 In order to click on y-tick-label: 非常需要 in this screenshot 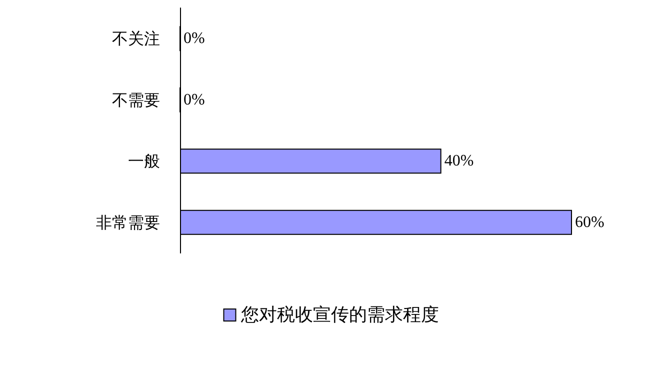, I will do `click(128, 222)`.